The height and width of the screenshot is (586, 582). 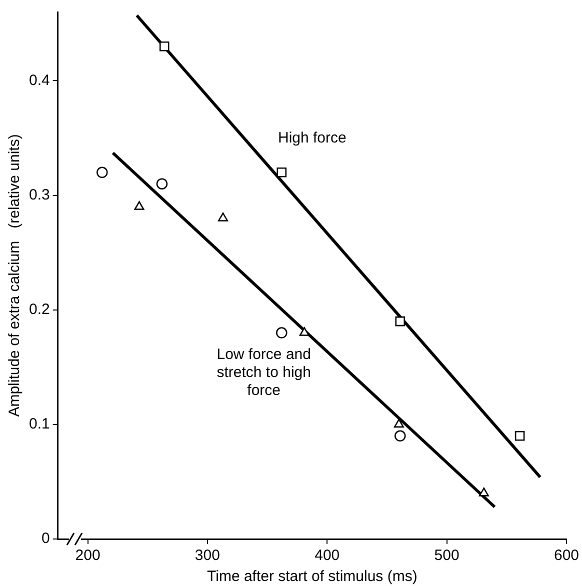 I want to click on x-tick-label: 500, so click(x=447, y=555).